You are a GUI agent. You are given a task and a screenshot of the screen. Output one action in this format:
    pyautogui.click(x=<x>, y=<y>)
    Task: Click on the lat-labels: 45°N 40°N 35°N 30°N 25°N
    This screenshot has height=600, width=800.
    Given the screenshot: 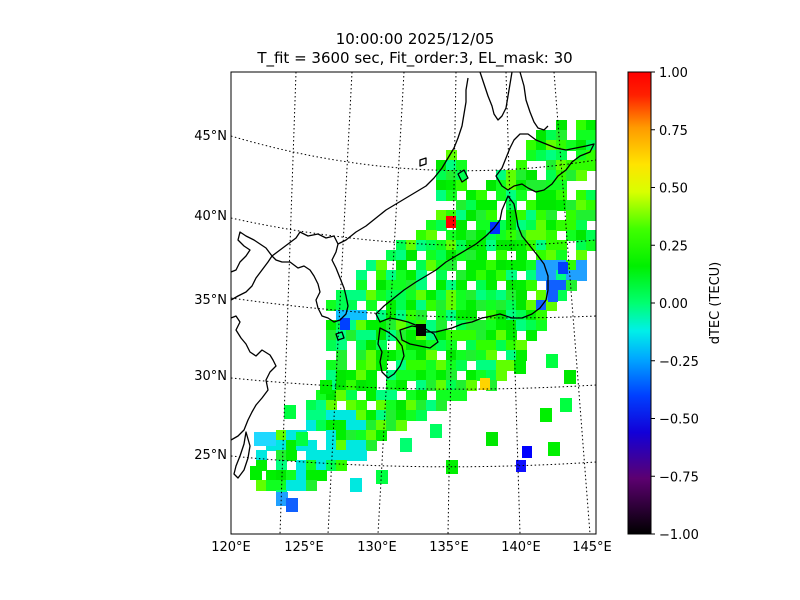 What is the action you would take?
    pyautogui.click(x=210, y=296)
    